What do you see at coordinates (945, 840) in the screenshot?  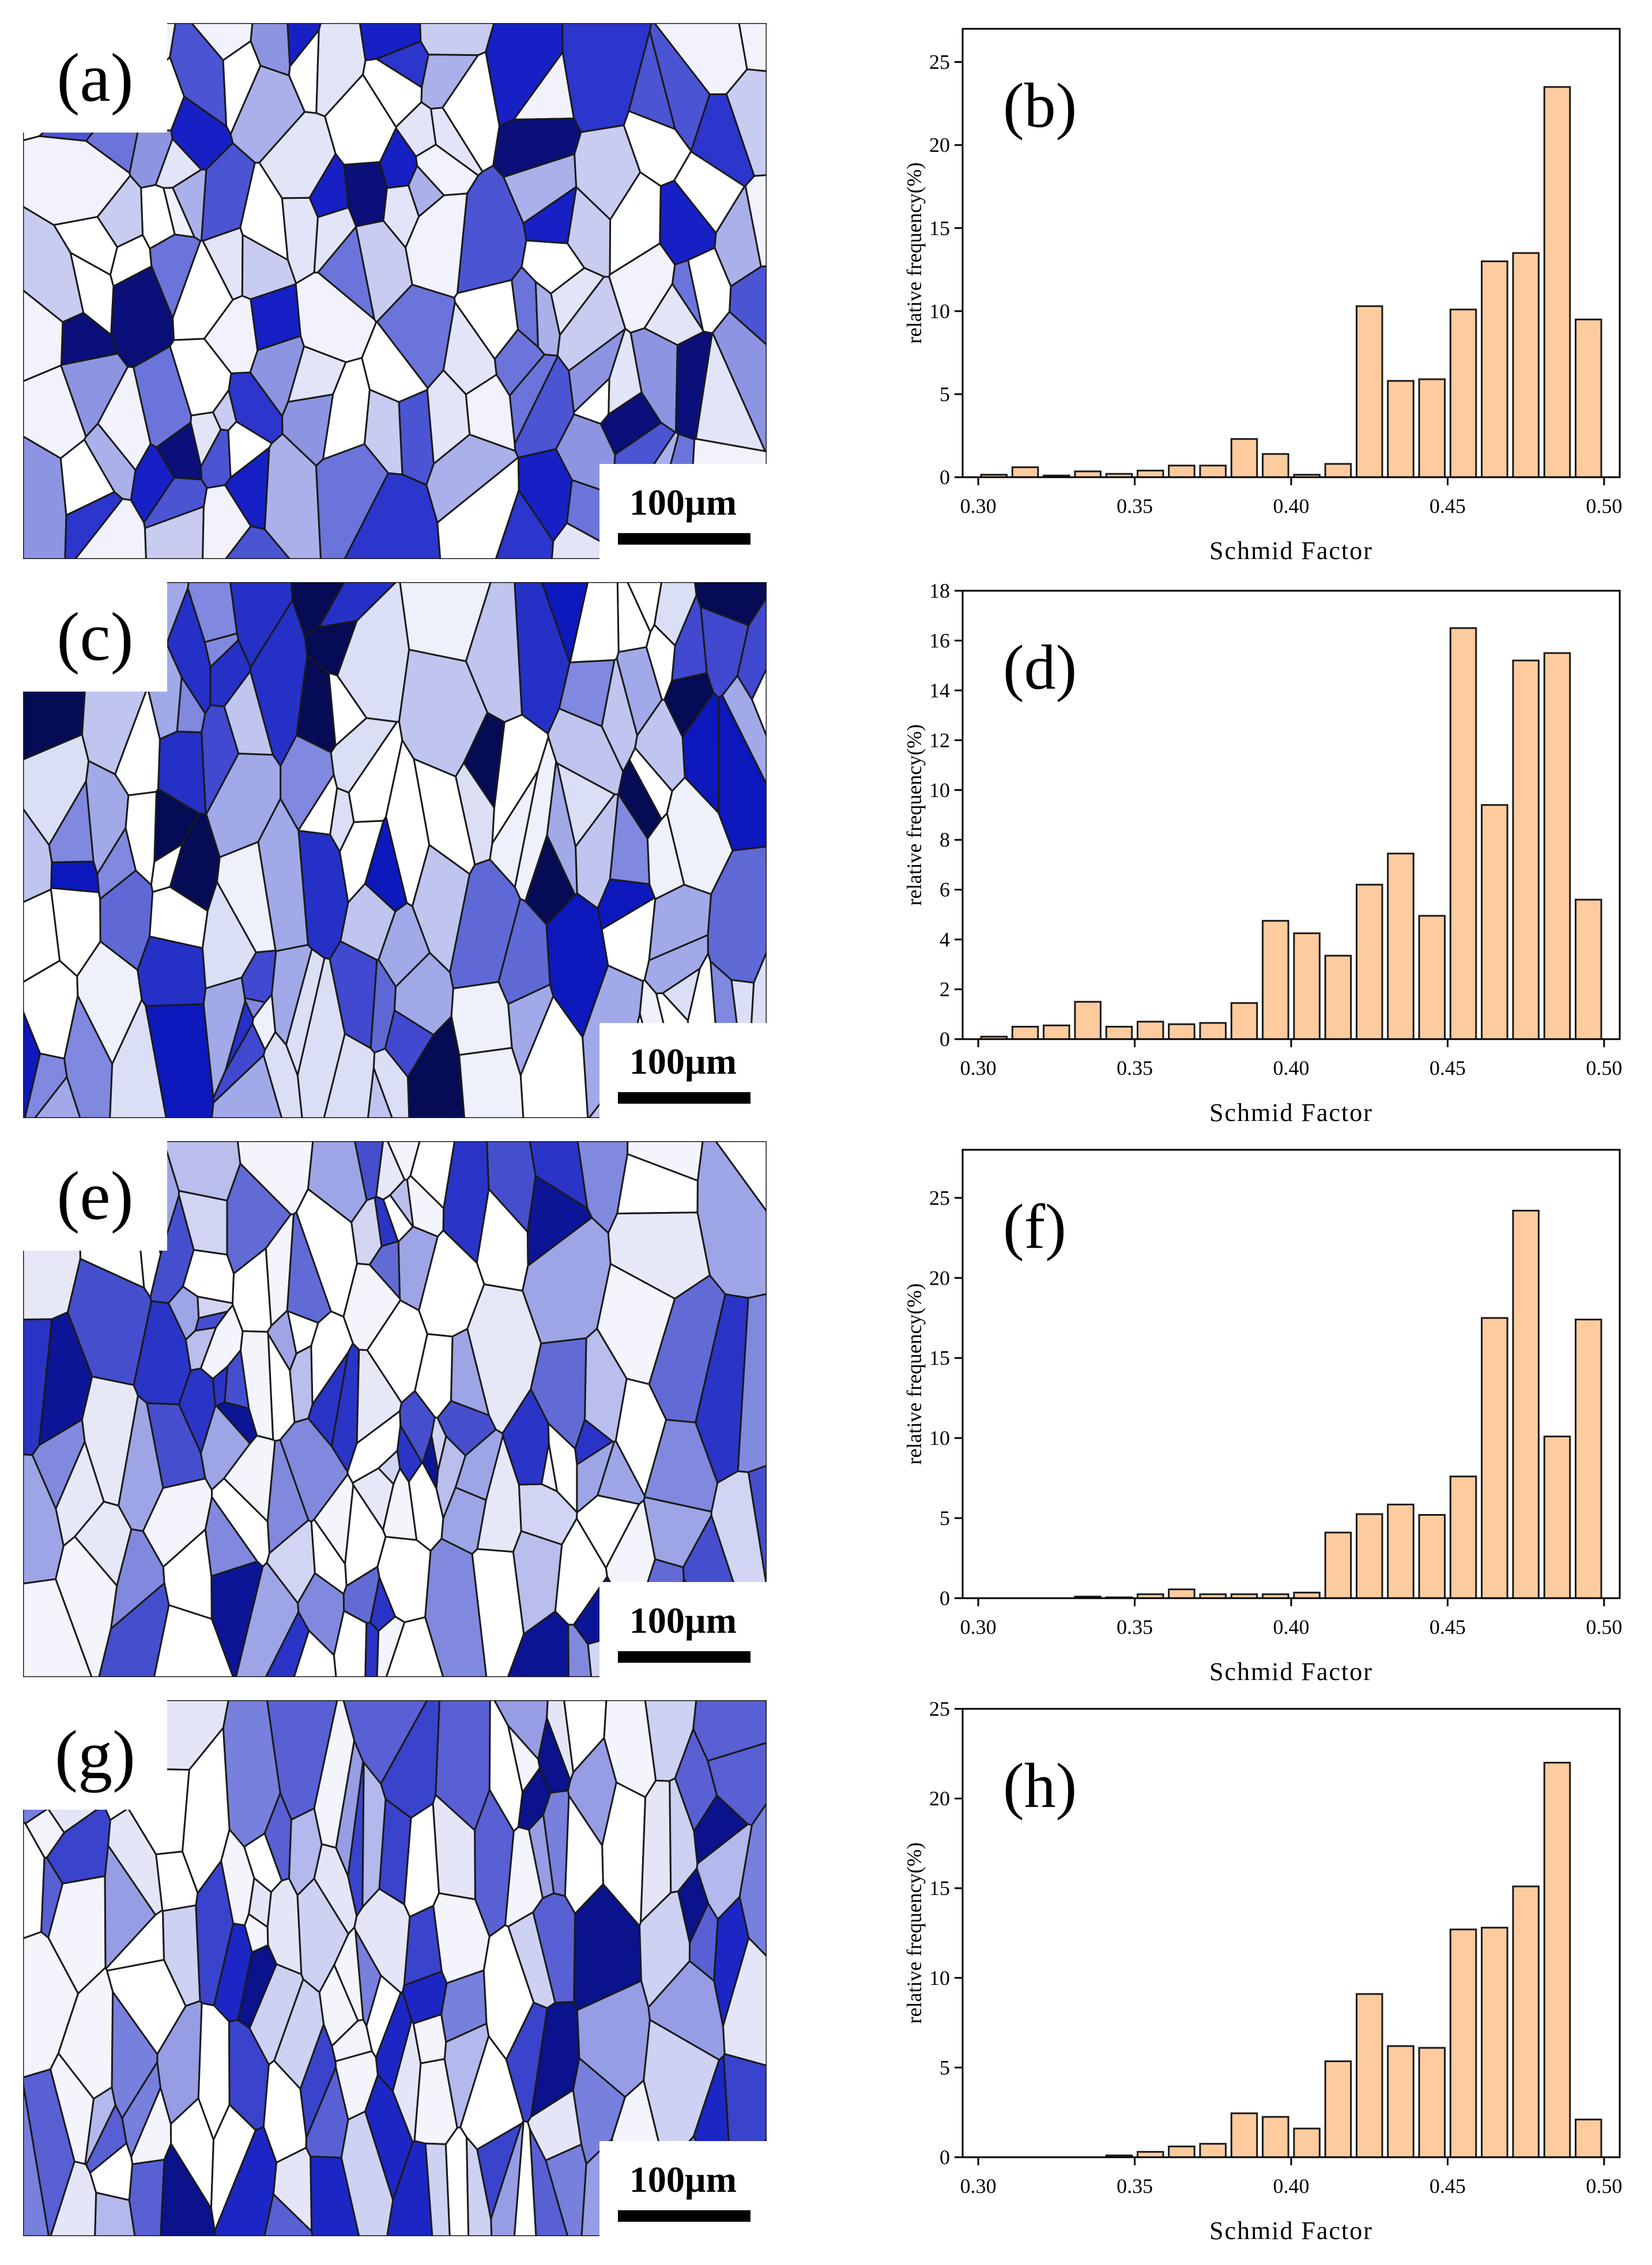 I see `y-tick-label: 8` at bounding box center [945, 840].